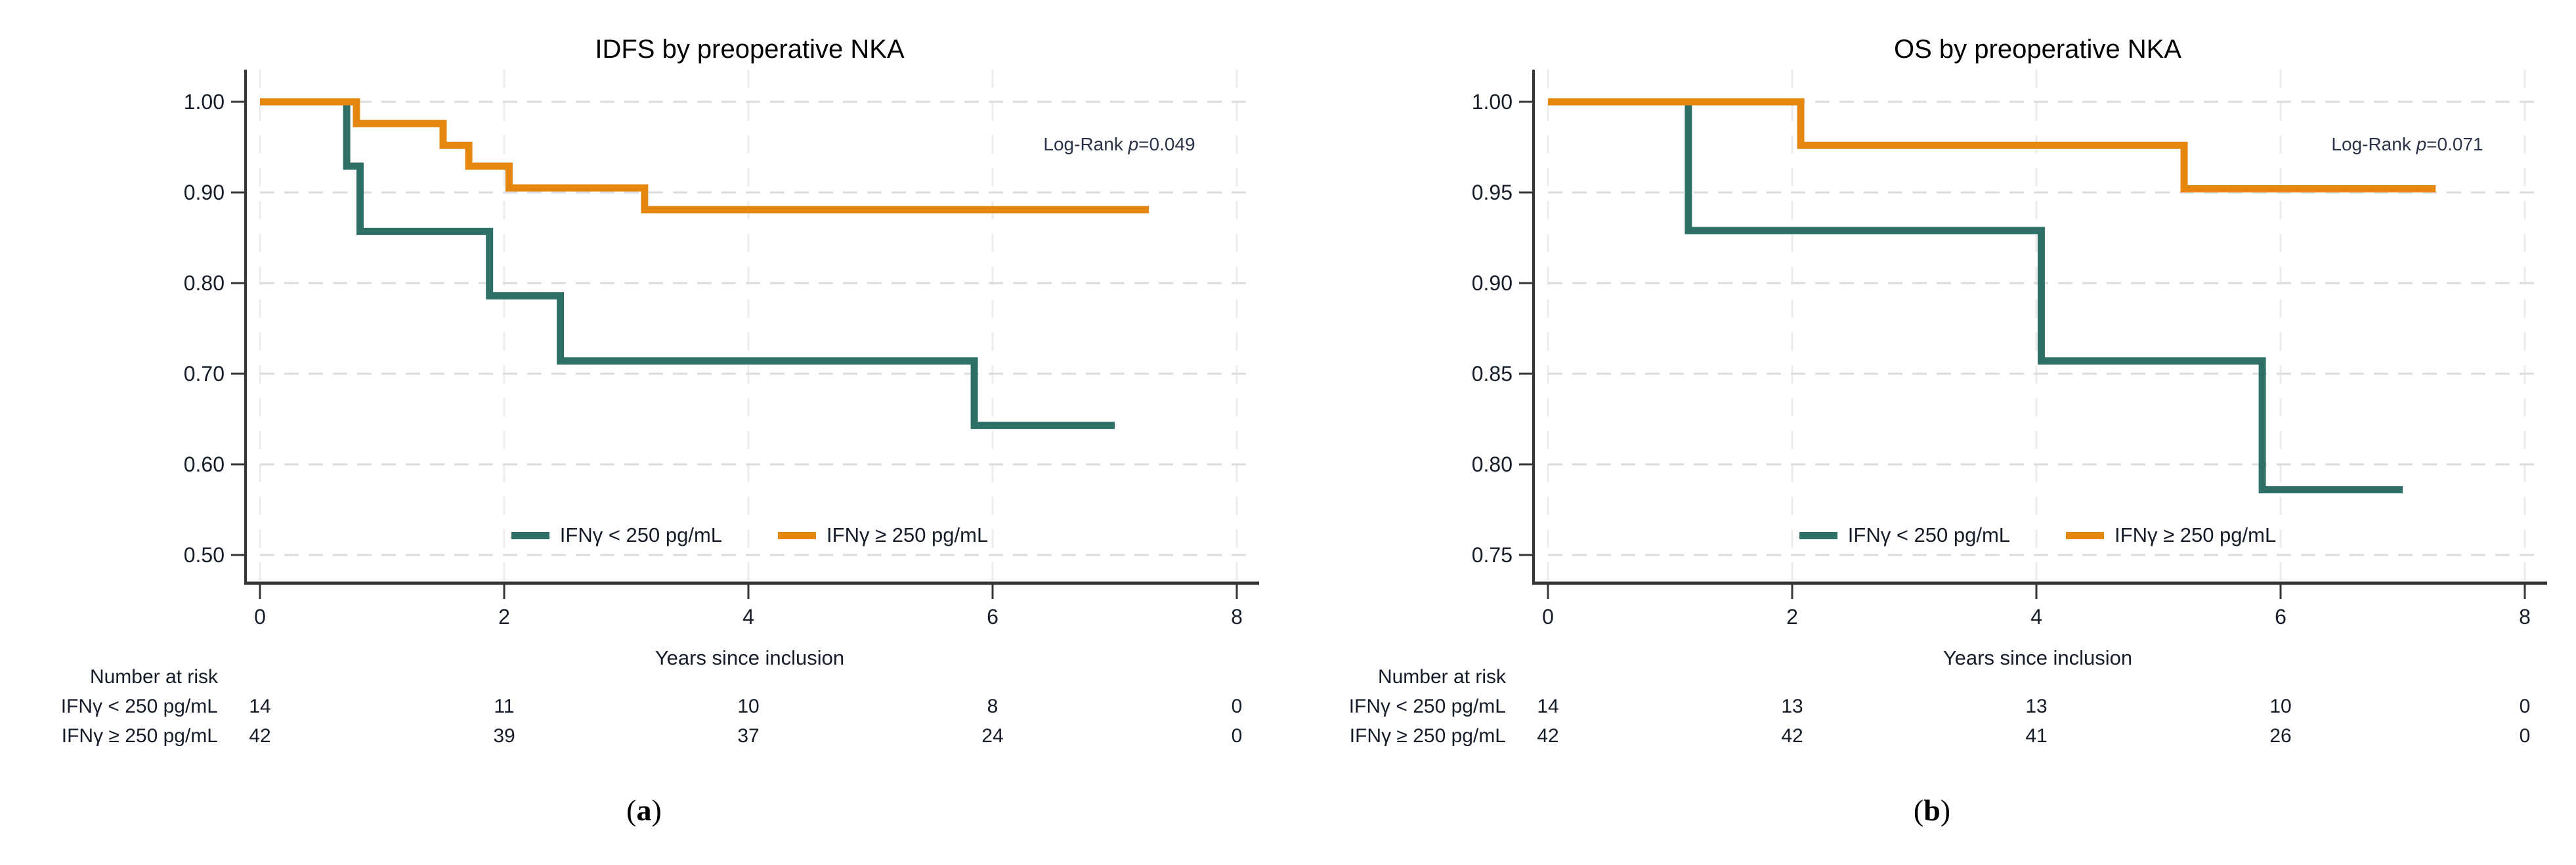  What do you see at coordinates (1493, 192) in the screenshot?
I see `y-tick-label: 0.95` at bounding box center [1493, 192].